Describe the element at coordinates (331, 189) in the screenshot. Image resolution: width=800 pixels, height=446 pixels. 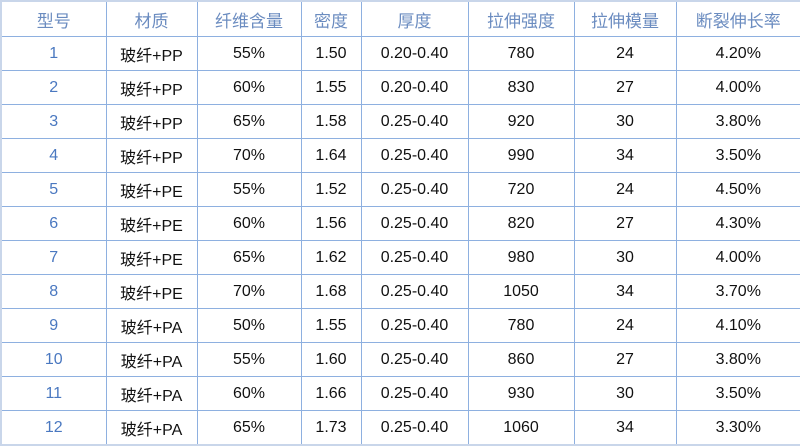
I see `table-cell: 1.52` at that location.